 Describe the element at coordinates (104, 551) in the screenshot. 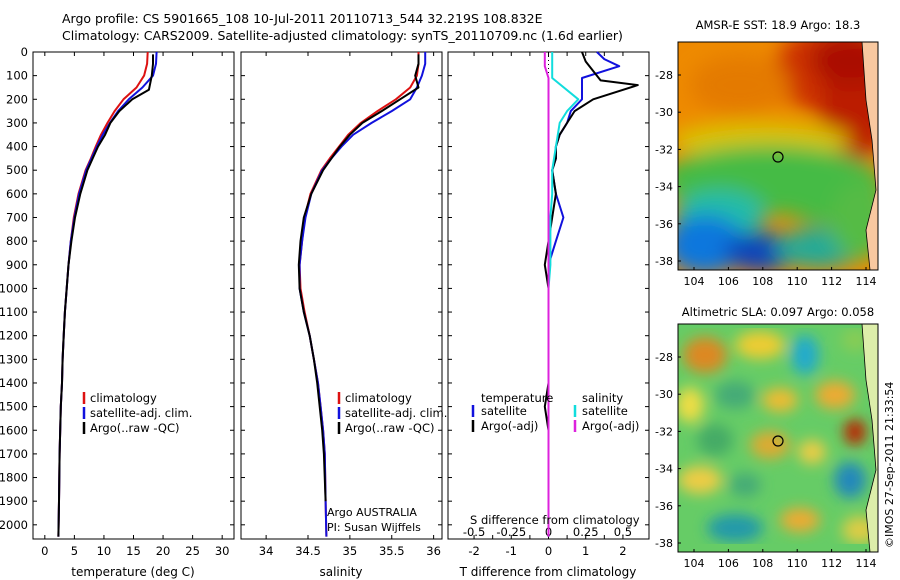

I see `x-tick-label: 10` at that location.